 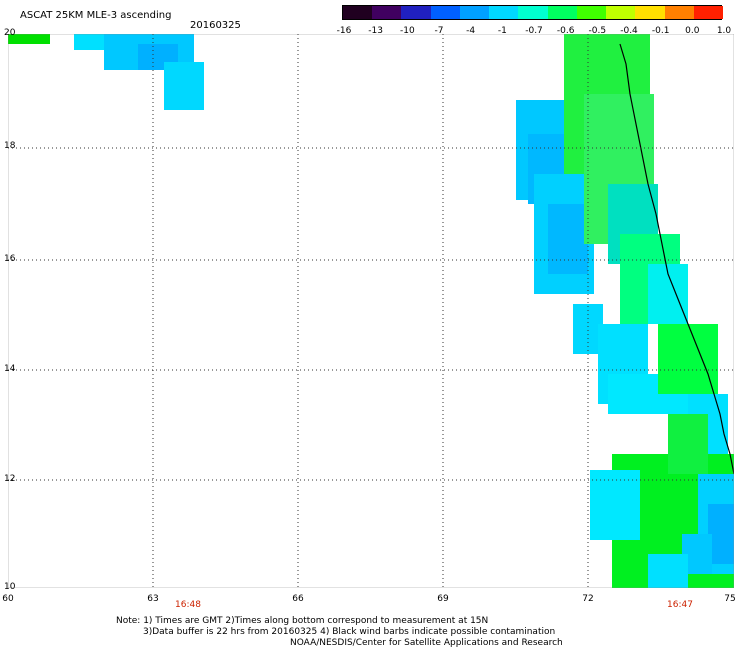 I want to click on y-tick-label: 10, so click(x=10, y=587).